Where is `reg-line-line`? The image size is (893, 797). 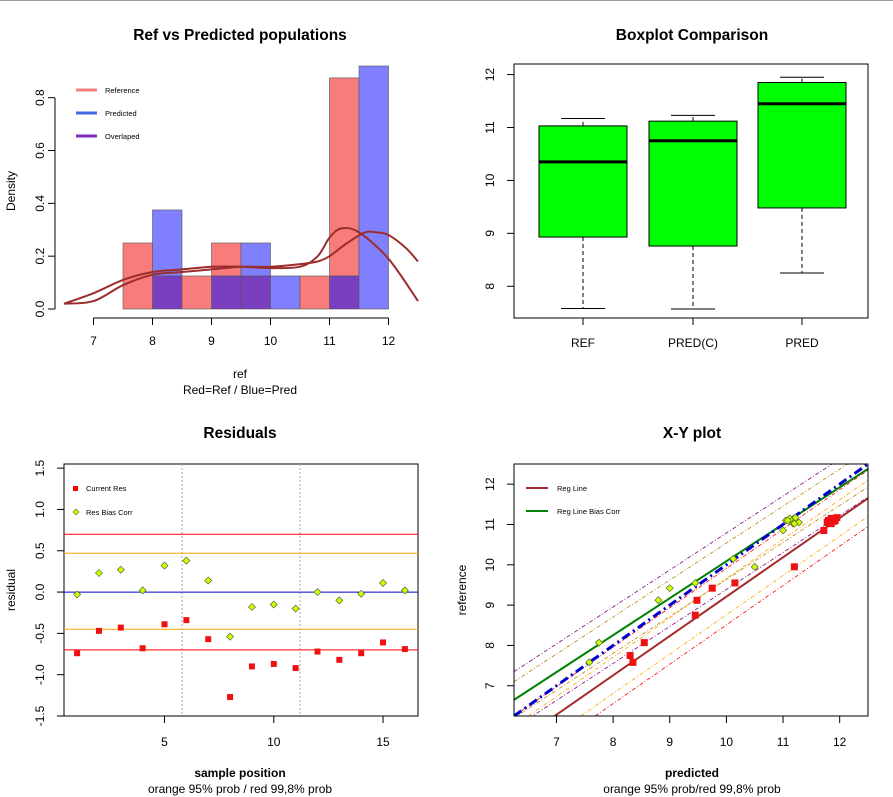
reg-line-line is located at coordinates (710, 606).